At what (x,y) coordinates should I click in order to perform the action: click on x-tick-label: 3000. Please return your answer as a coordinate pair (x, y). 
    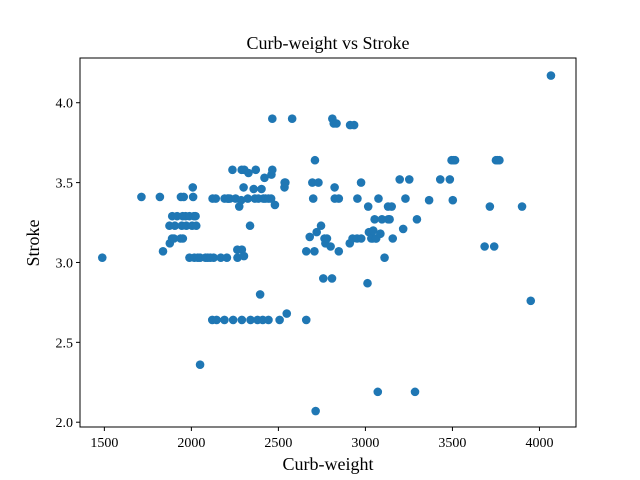
    Looking at the image, I should click on (365, 443).